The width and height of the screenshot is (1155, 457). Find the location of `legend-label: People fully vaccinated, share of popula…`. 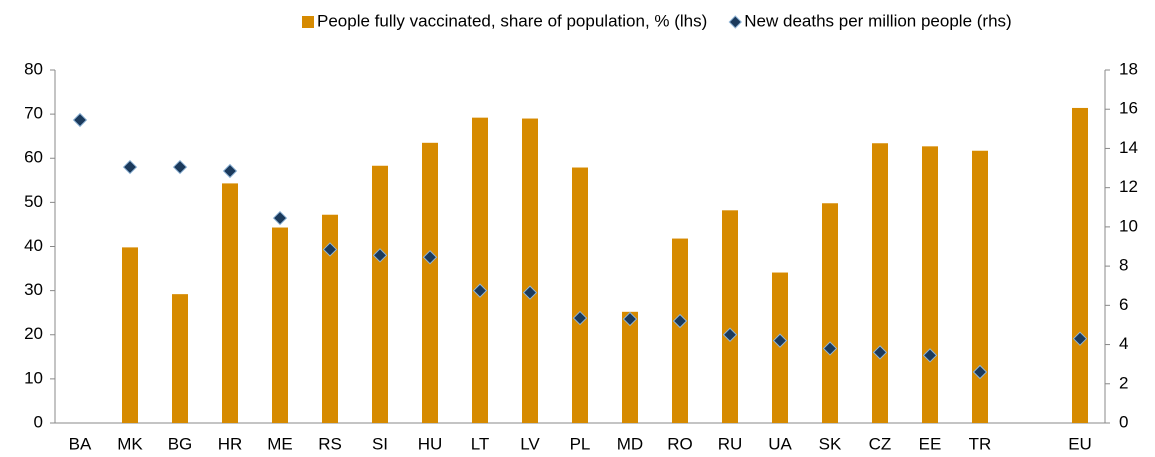

legend-label: People fully vaccinated, share of popula… is located at coordinates (512, 20).